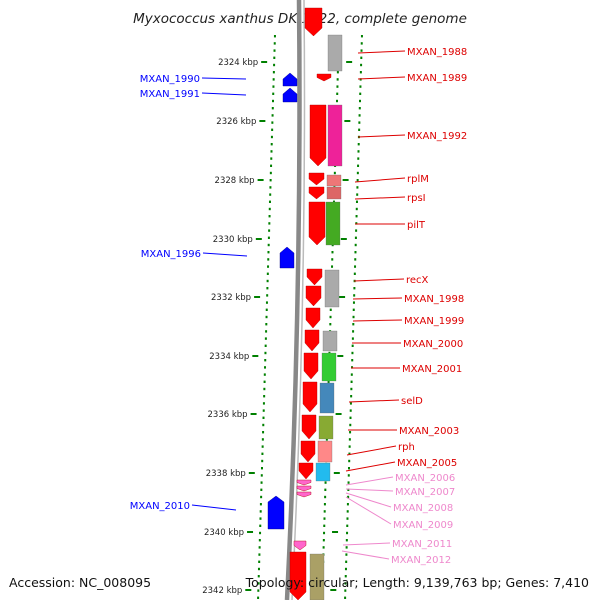 The image size is (600, 600). Describe the element at coordinates (429, 431) in the screenshot. I see `gene-label-mxan_2003: MXAN_2003` at that location.